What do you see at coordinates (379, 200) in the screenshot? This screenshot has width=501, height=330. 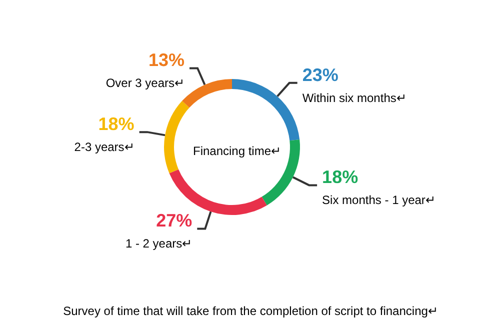 I see `slice-label: Six months - 1 year↵` at bounding box center [379, 200].